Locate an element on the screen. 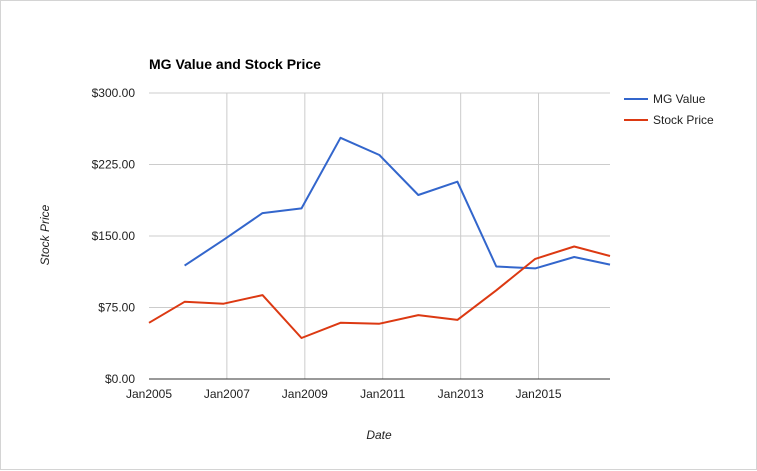 Image resolution: width=757 pixels, height=471 pixels. legend-label-1: Stock Price is located at coordinates (683, 120).